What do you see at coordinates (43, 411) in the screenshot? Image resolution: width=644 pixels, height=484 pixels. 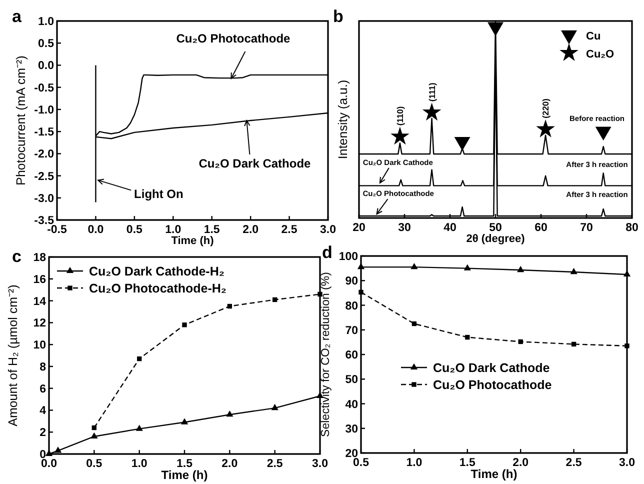 I see `y-tick-label: 4` at bounding box center [43, 411].